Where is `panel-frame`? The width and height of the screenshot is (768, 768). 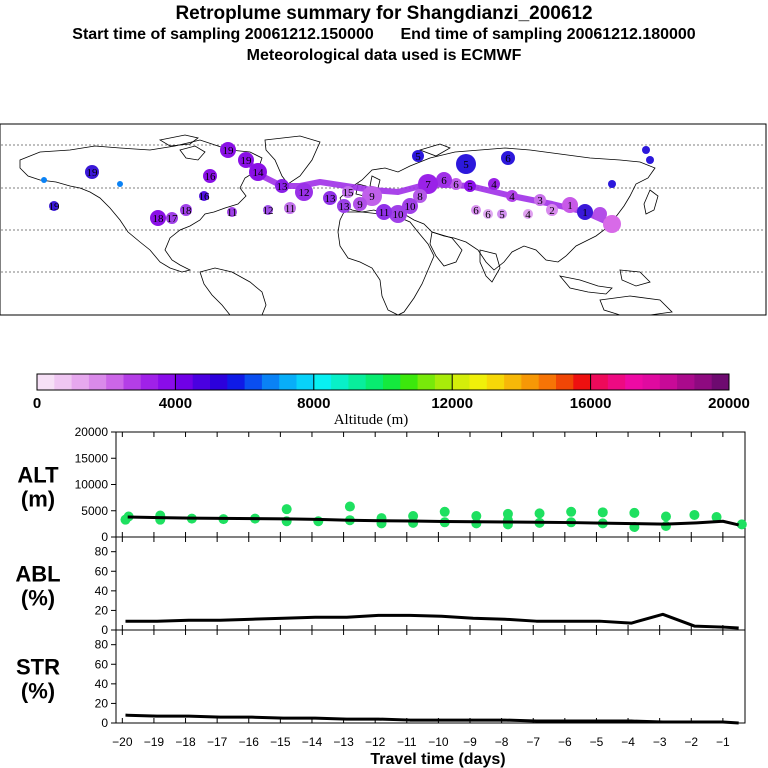
panel-frame is located at coordinates (430, 676).